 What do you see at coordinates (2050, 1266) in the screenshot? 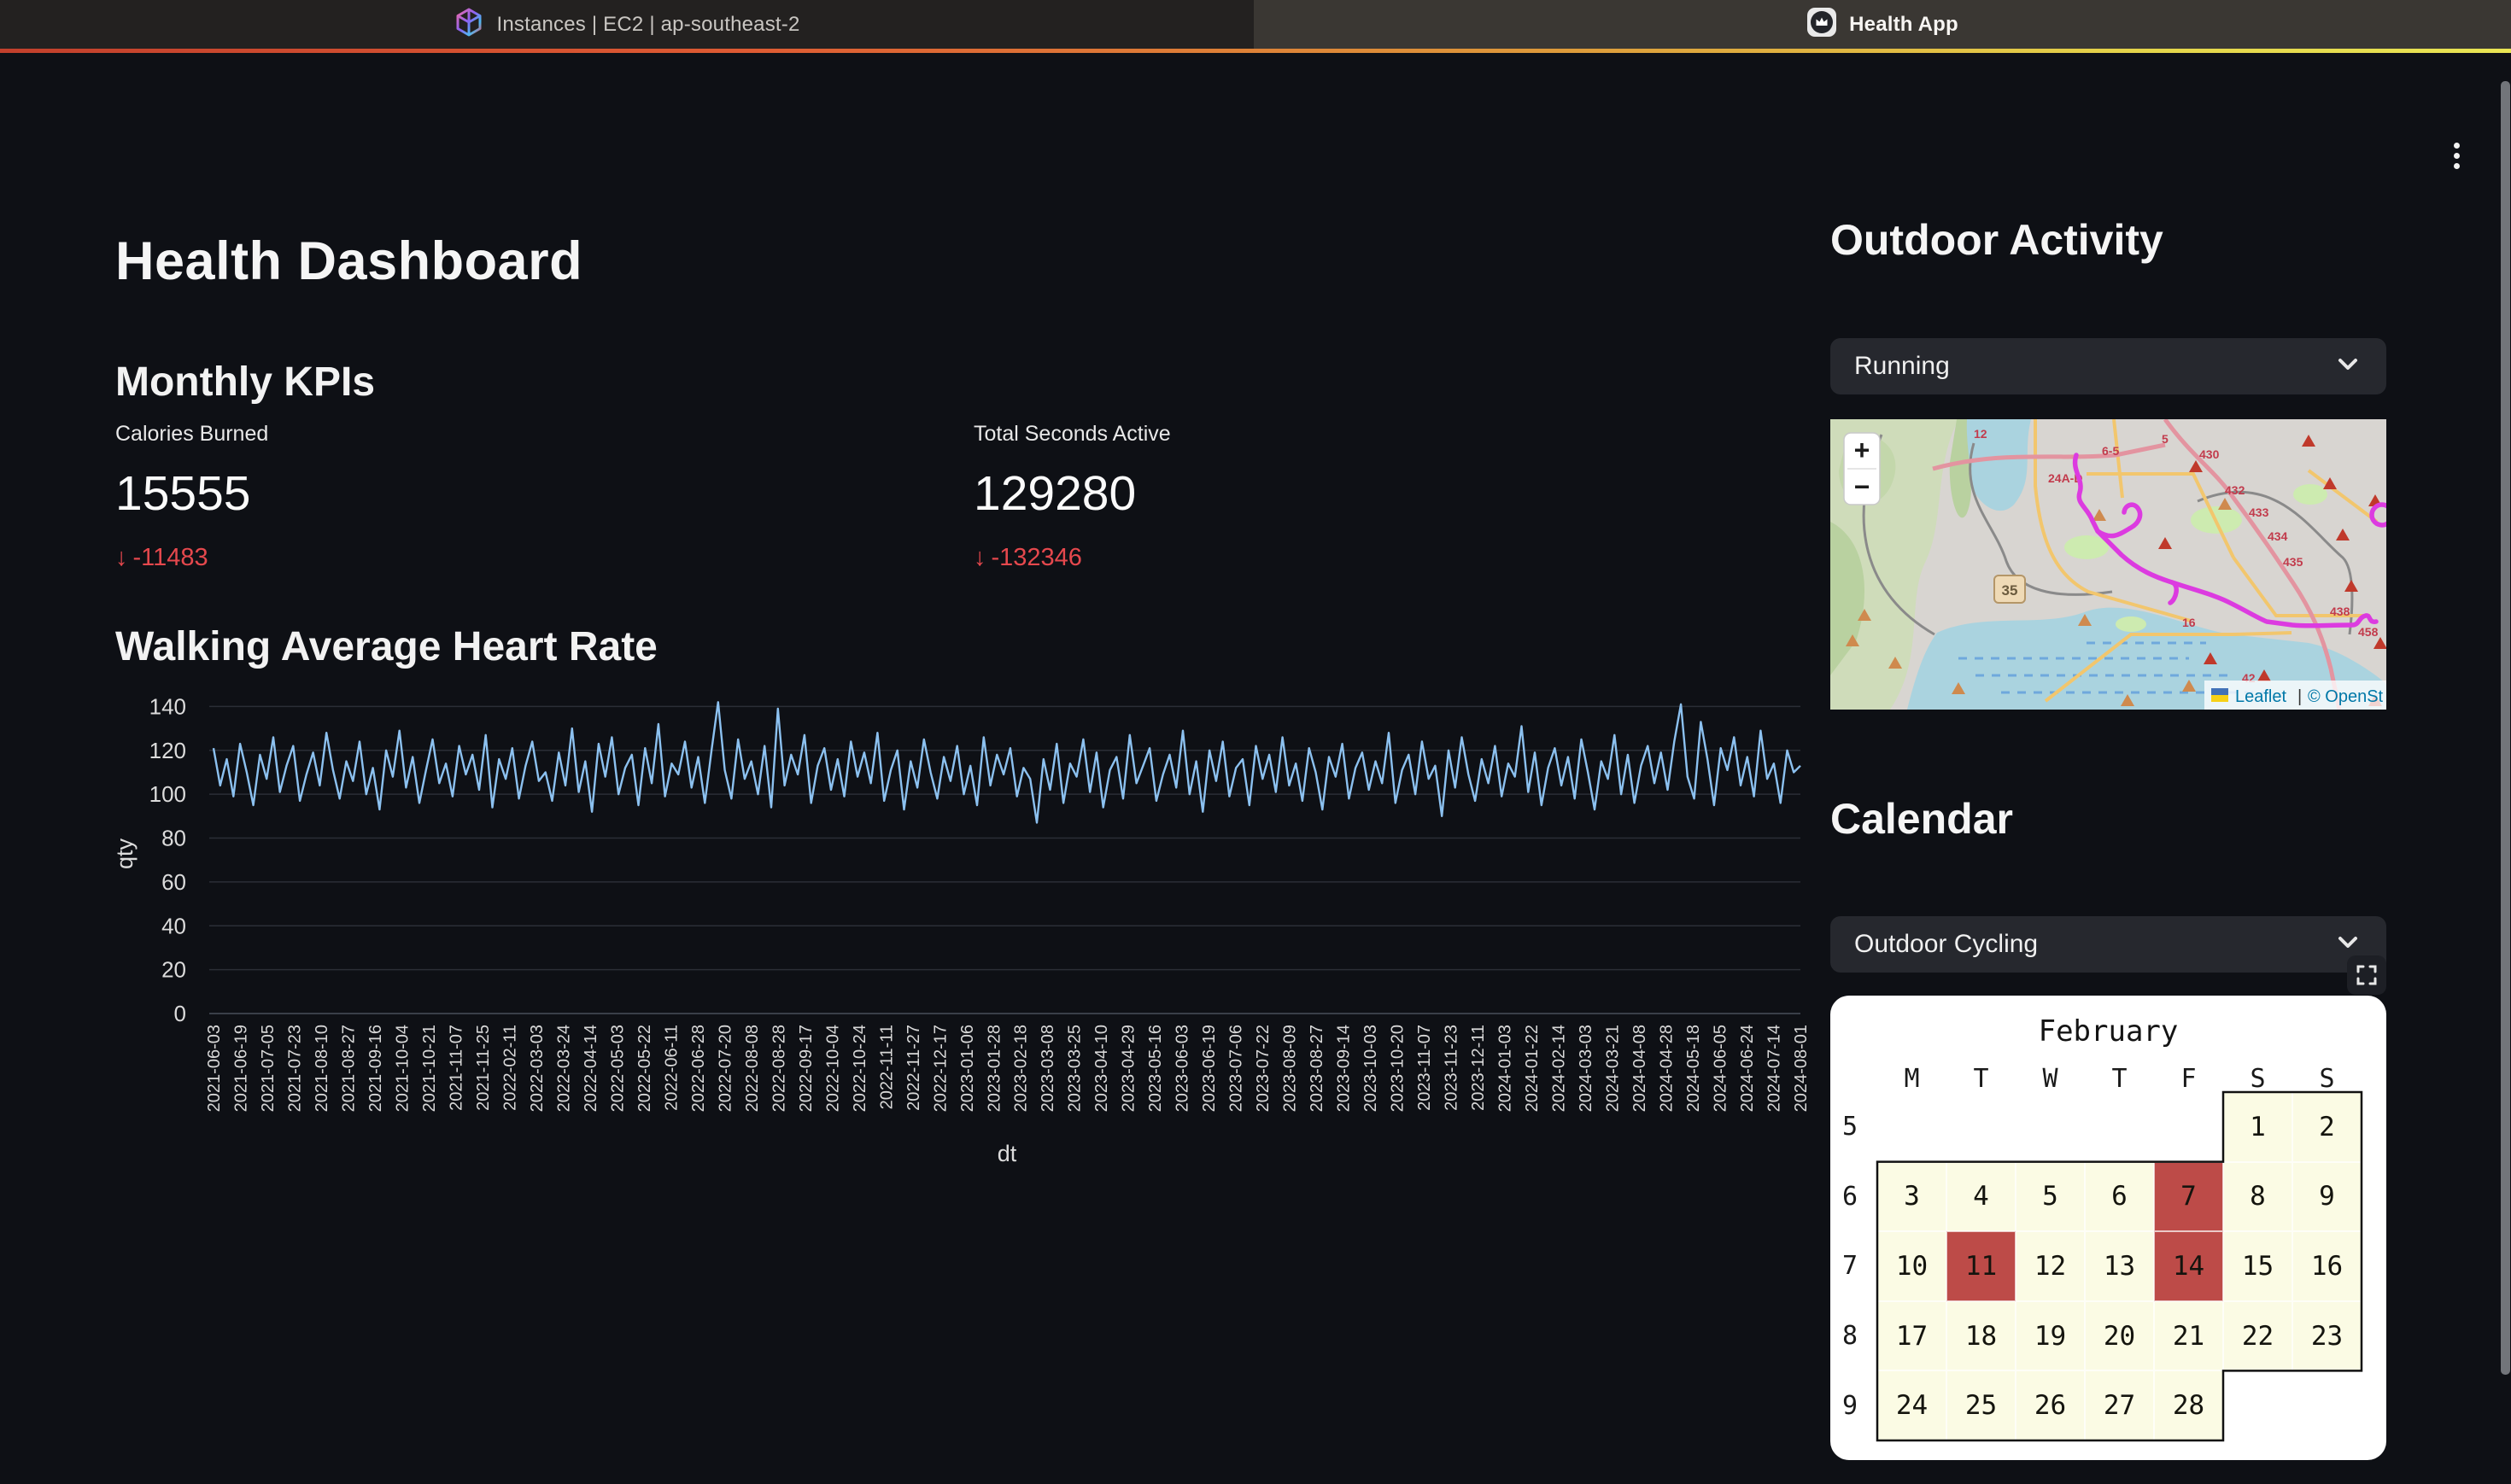
I see `calendar-day-cell: 12` at bounding box center [2050, 1266].